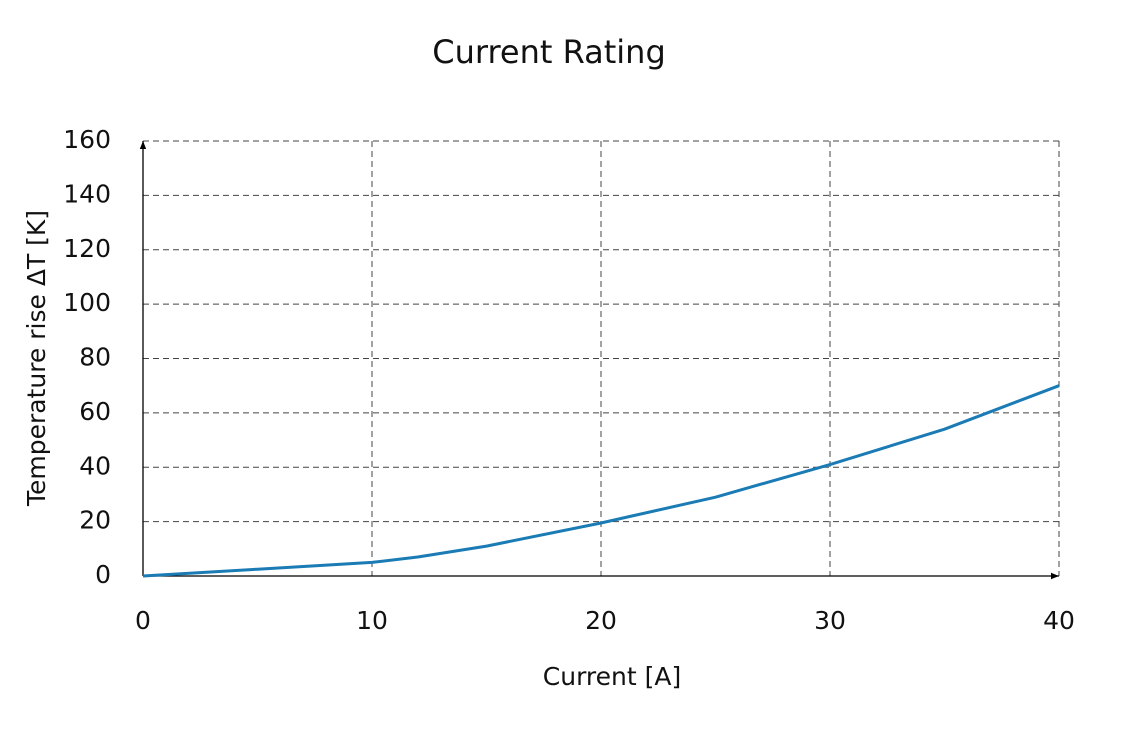  What do you see at coordinates (36, 358) in the screenshot?
I see `y-axis-label: Temperature rise ΔT [K]` at bounding box center [36, 358].